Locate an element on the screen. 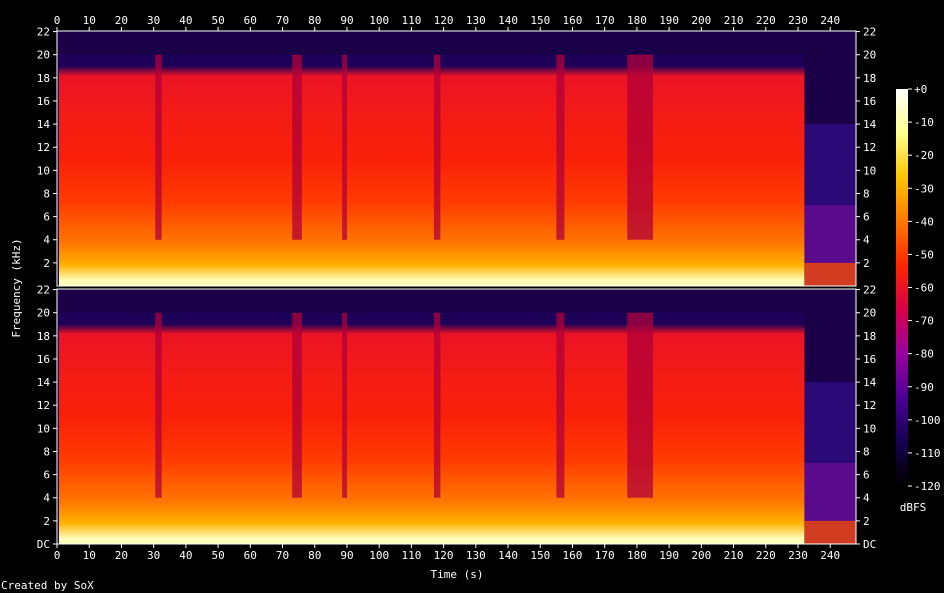 This screenshot has height=593, width=944. colorbar-tick-label: -120 is located at coordinates (927, 486).